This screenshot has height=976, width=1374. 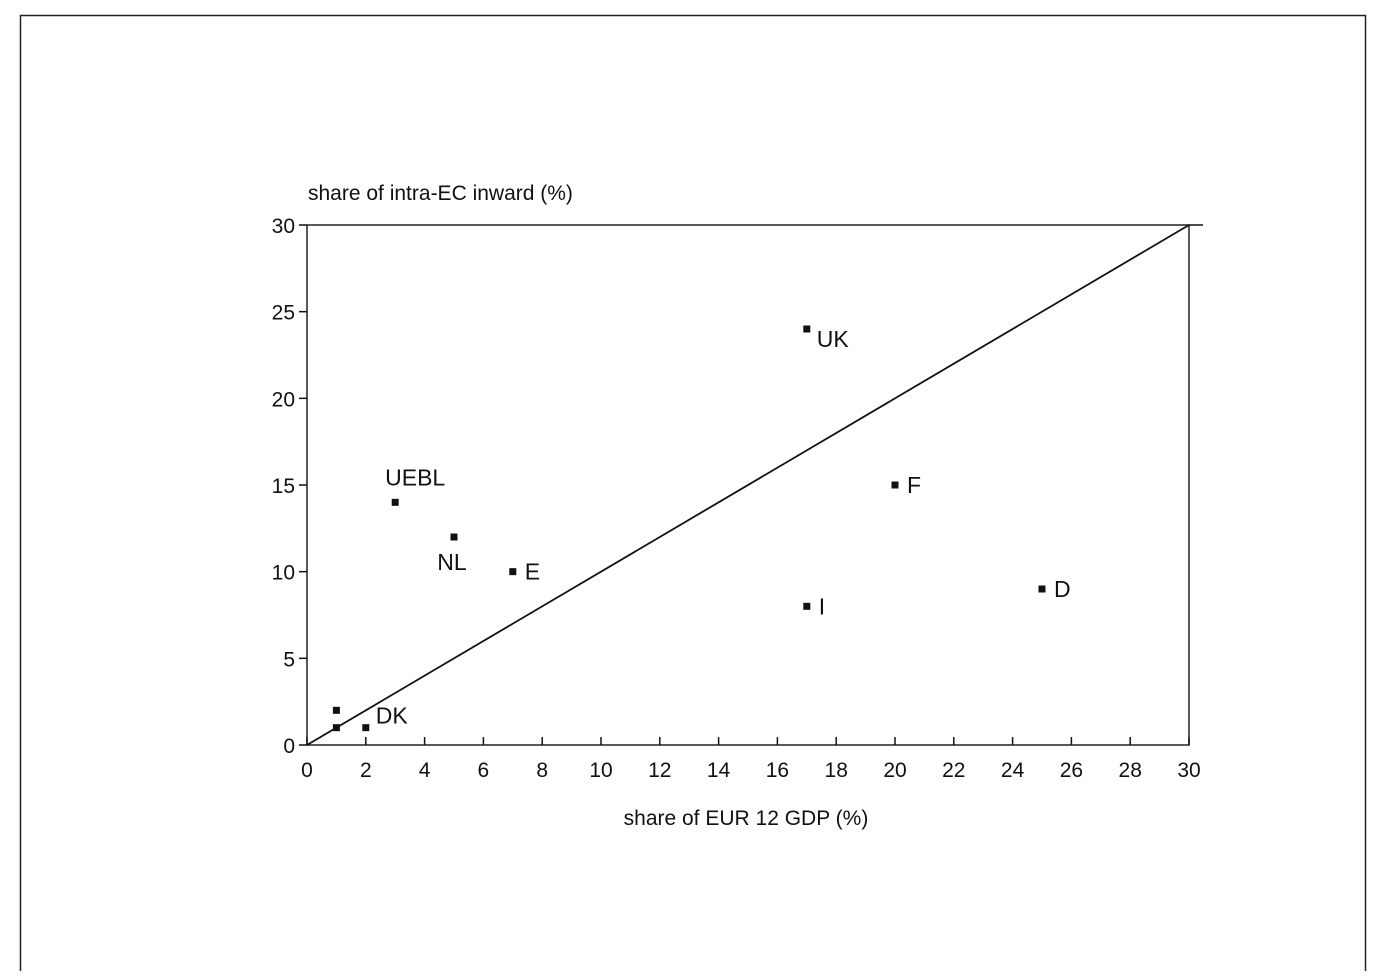 I want to click on y-tick-label: 25, so click(x=283, y=313).